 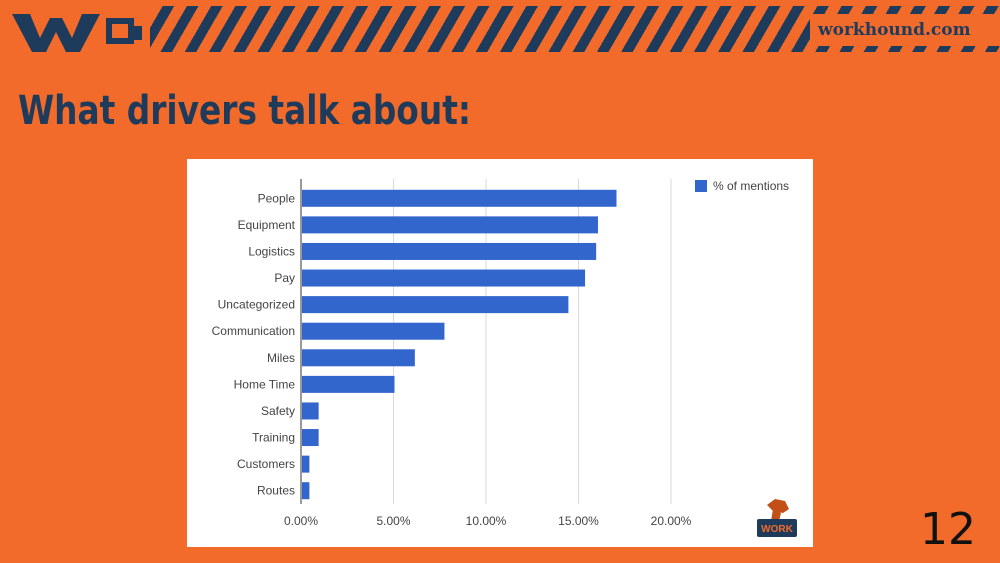 What do you see at coordinates (271, 251) in the screenshot?
I see `category-label: Logistics` at bounding box center [271, 251].